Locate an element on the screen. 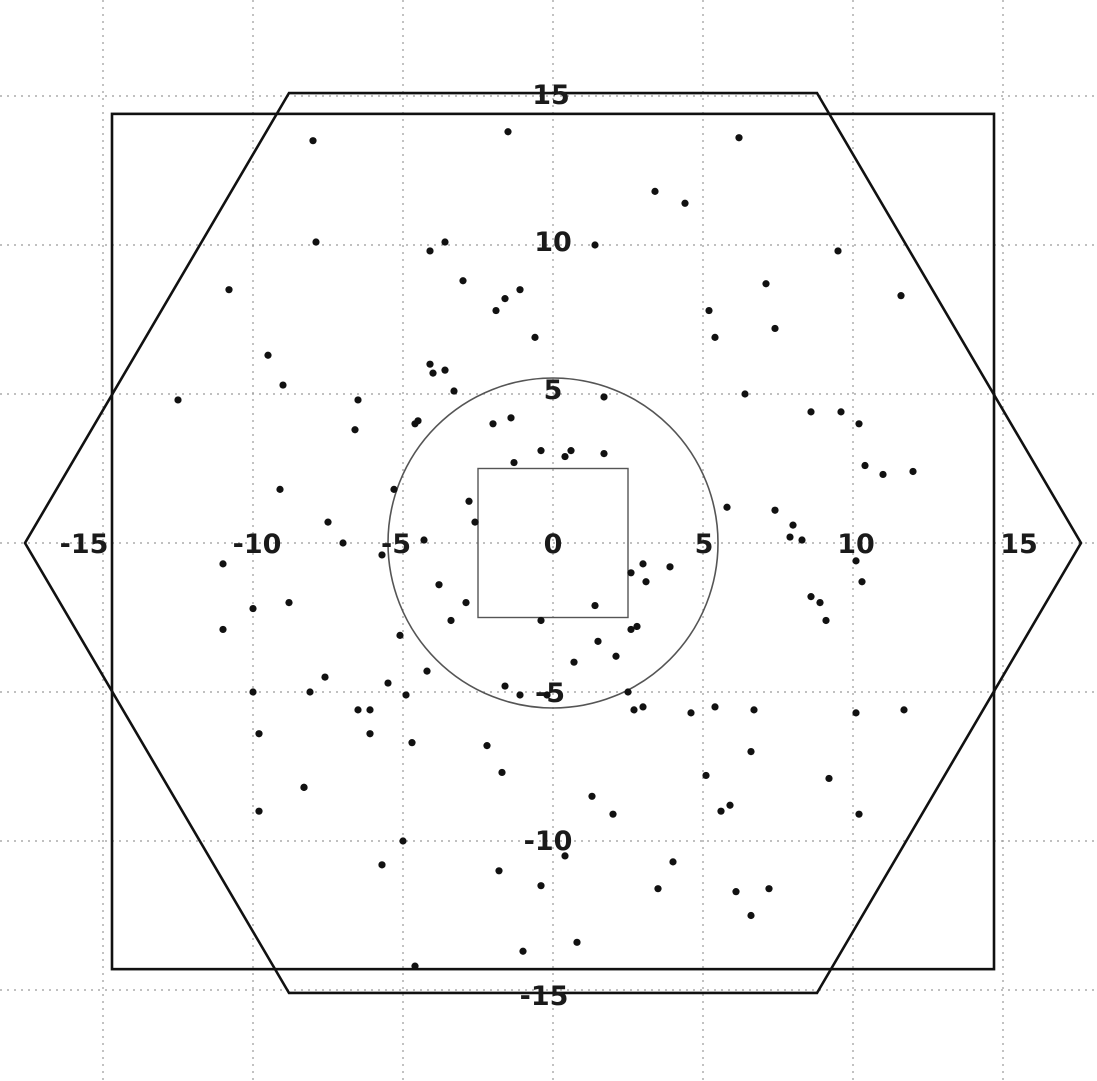 The height and width of the screenshot is (1081, 1097). origin-label: 0 is located at coordinates (553, 544).